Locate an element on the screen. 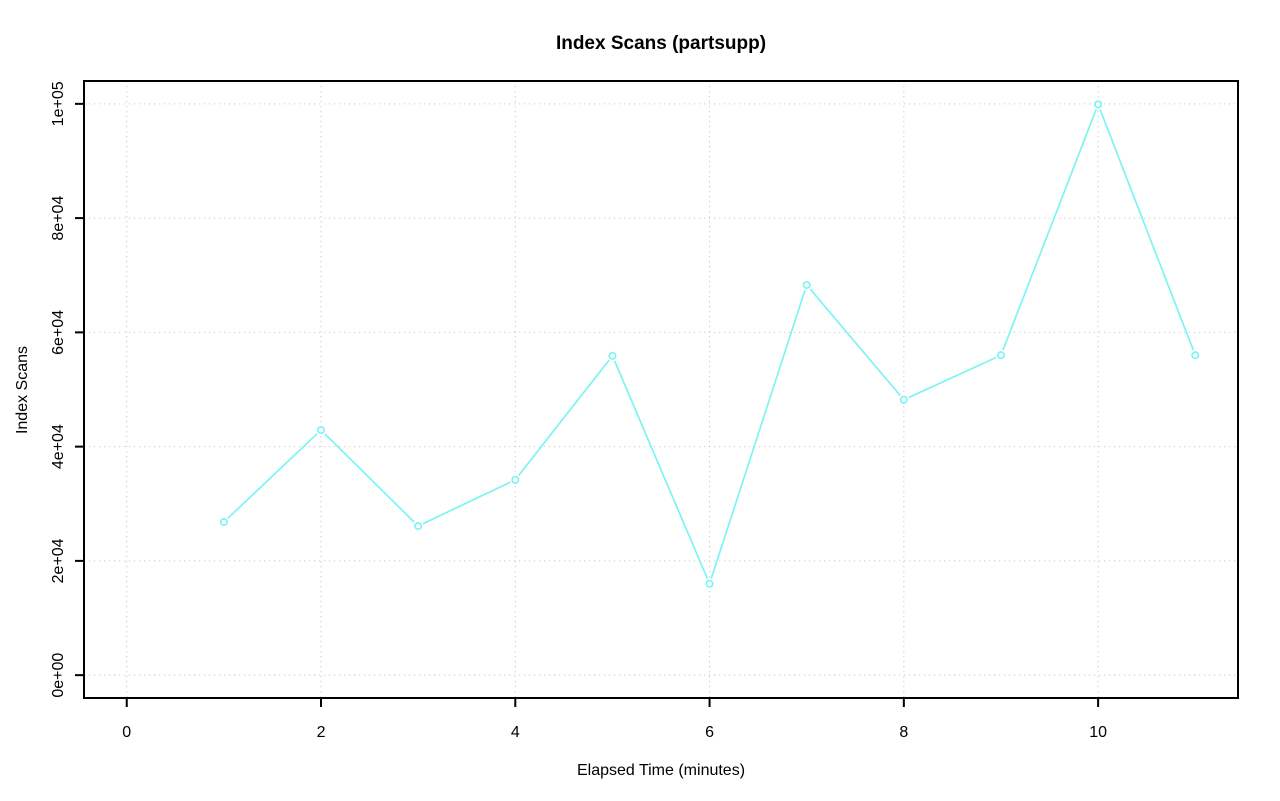 The image size is (1280, 801). x-tick-label: 8 is located at coordinates (903, 732).